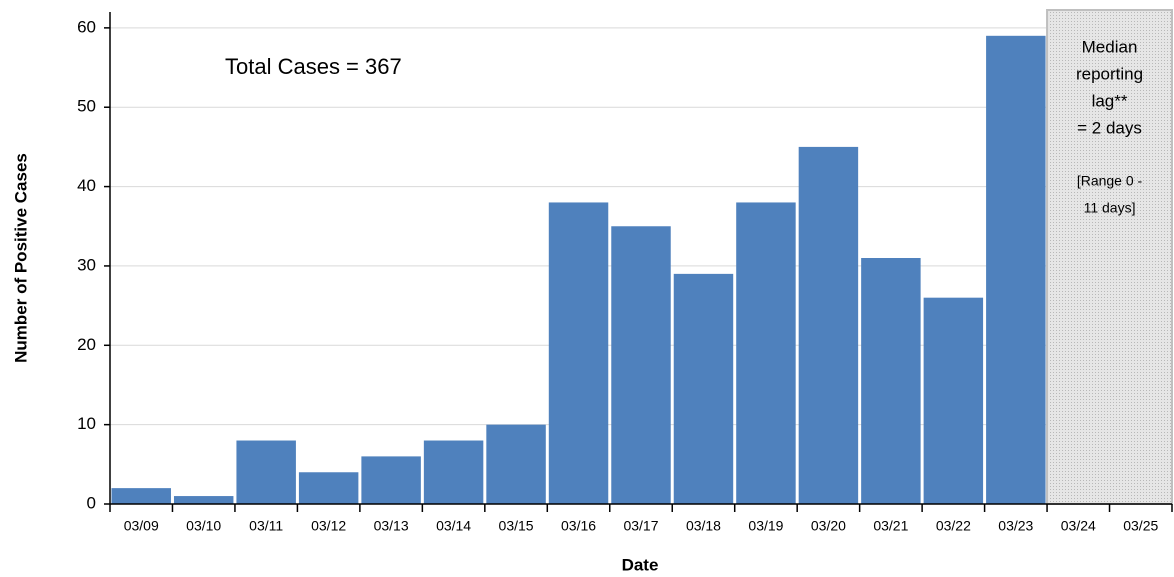  Describe the element at coordinates (765, 526) in the screenshot. I see `x-tick-label: 03/19` at that location.